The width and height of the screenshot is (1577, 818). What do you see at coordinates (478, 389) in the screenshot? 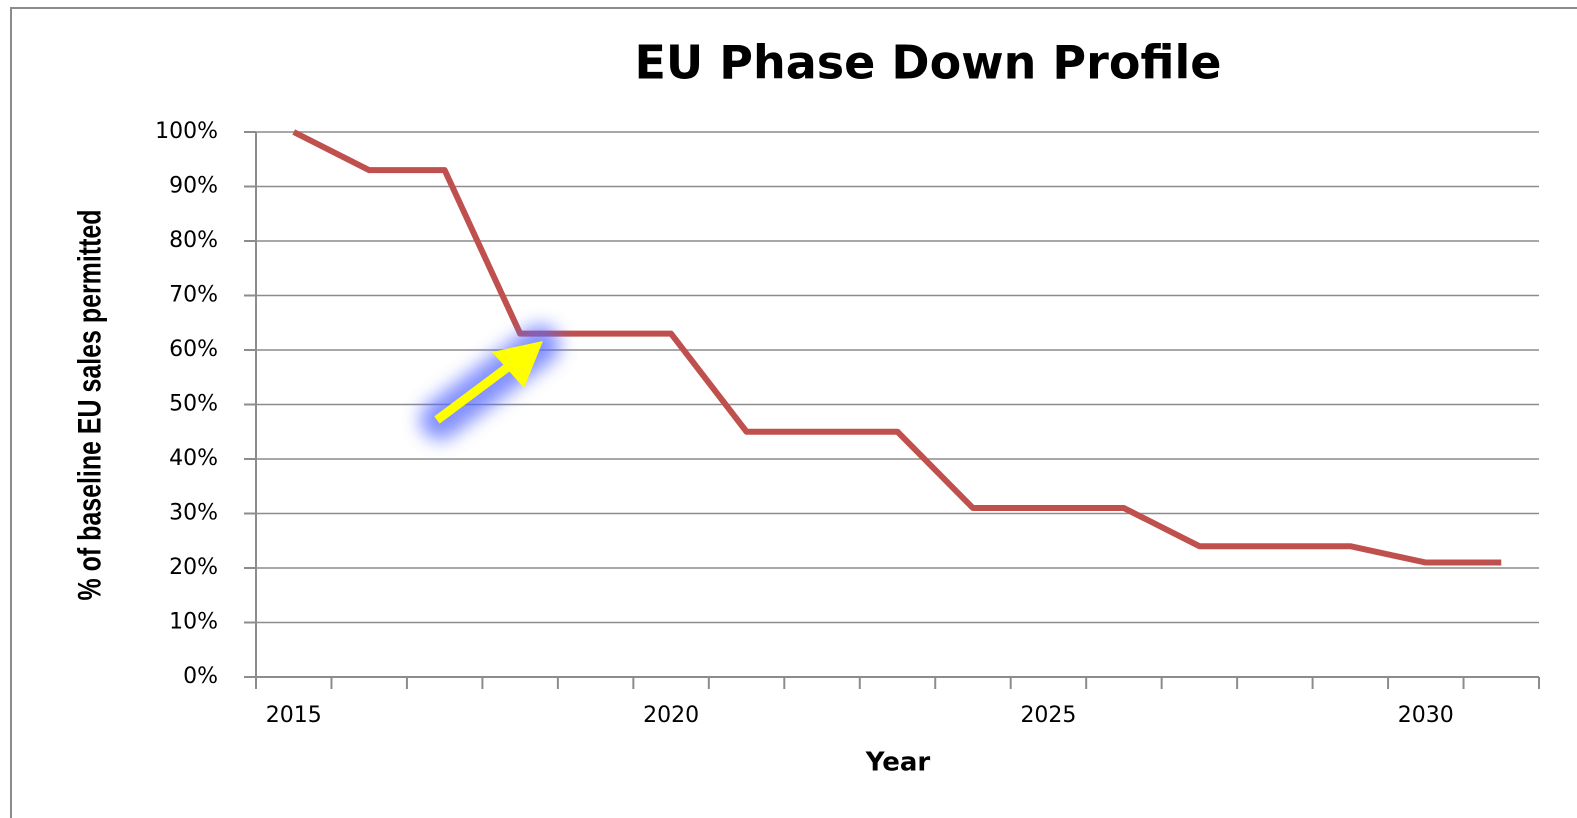
I see `arrow-shaft` at bounding box center [478, 389].